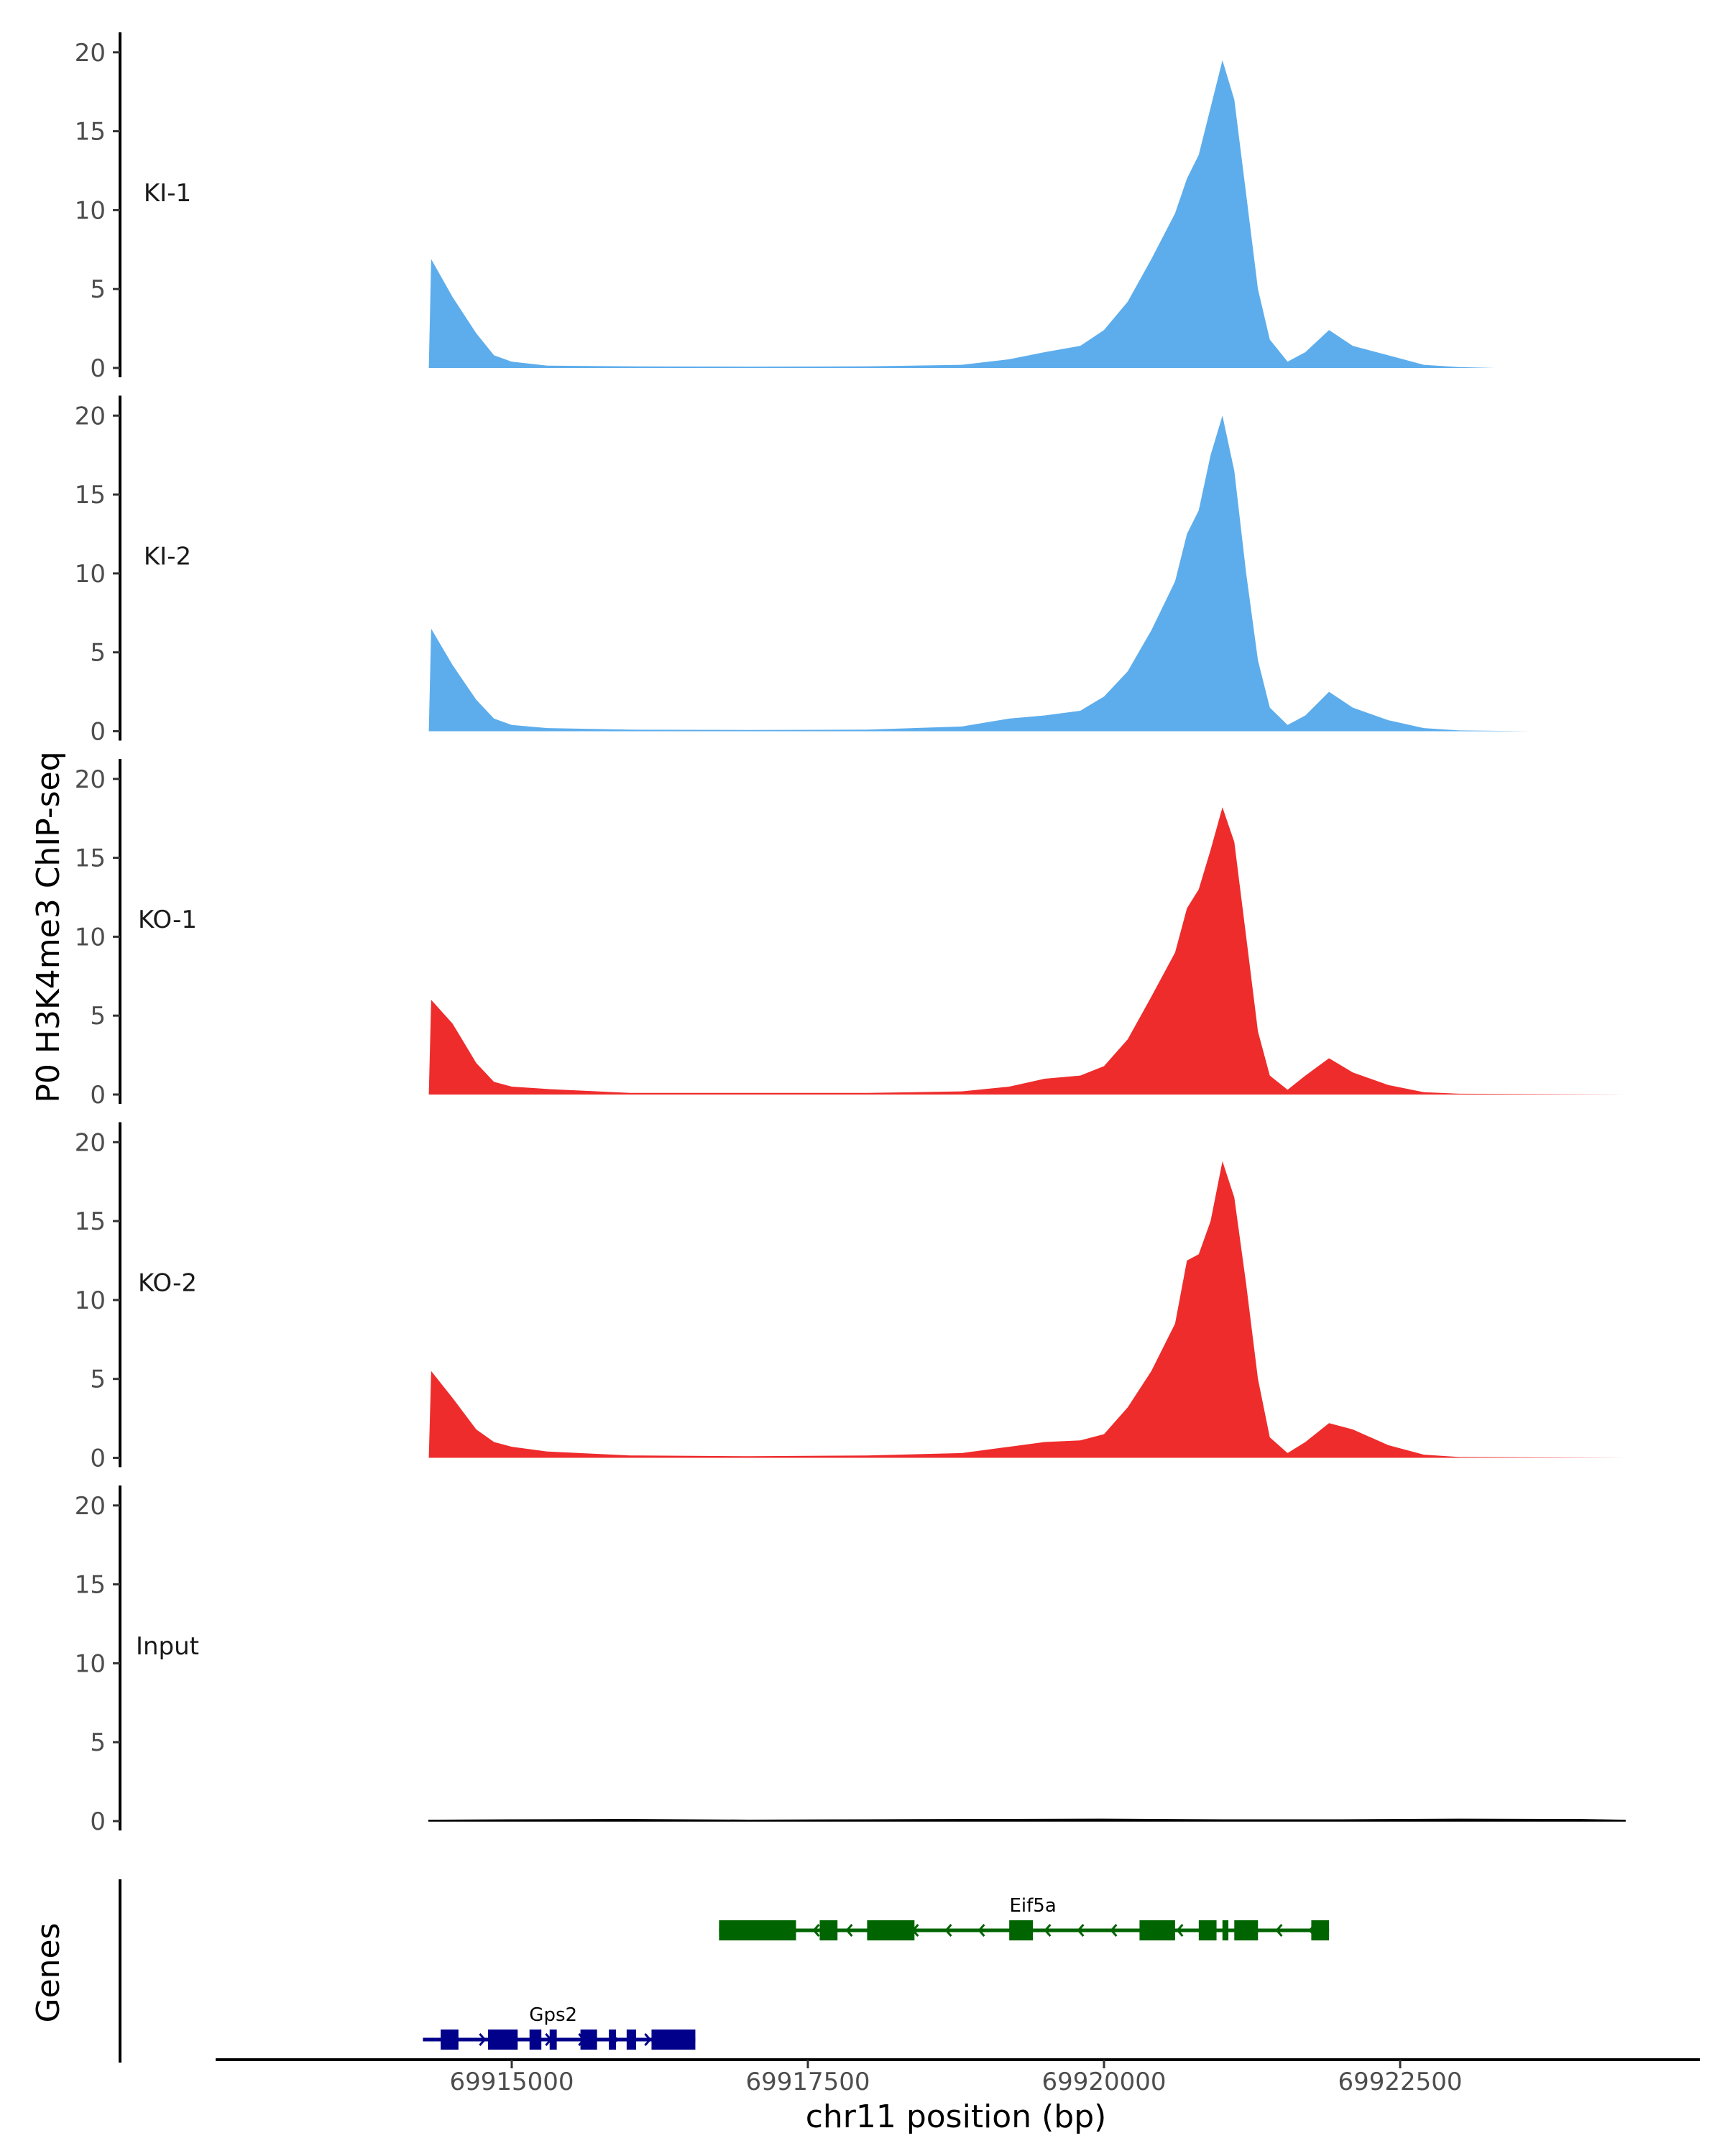 The width and height of the screenshot is (1725, 2156). Describe the element at coordinates (167, 1646) in the screenshot. I see `track-label: Input` at that location.